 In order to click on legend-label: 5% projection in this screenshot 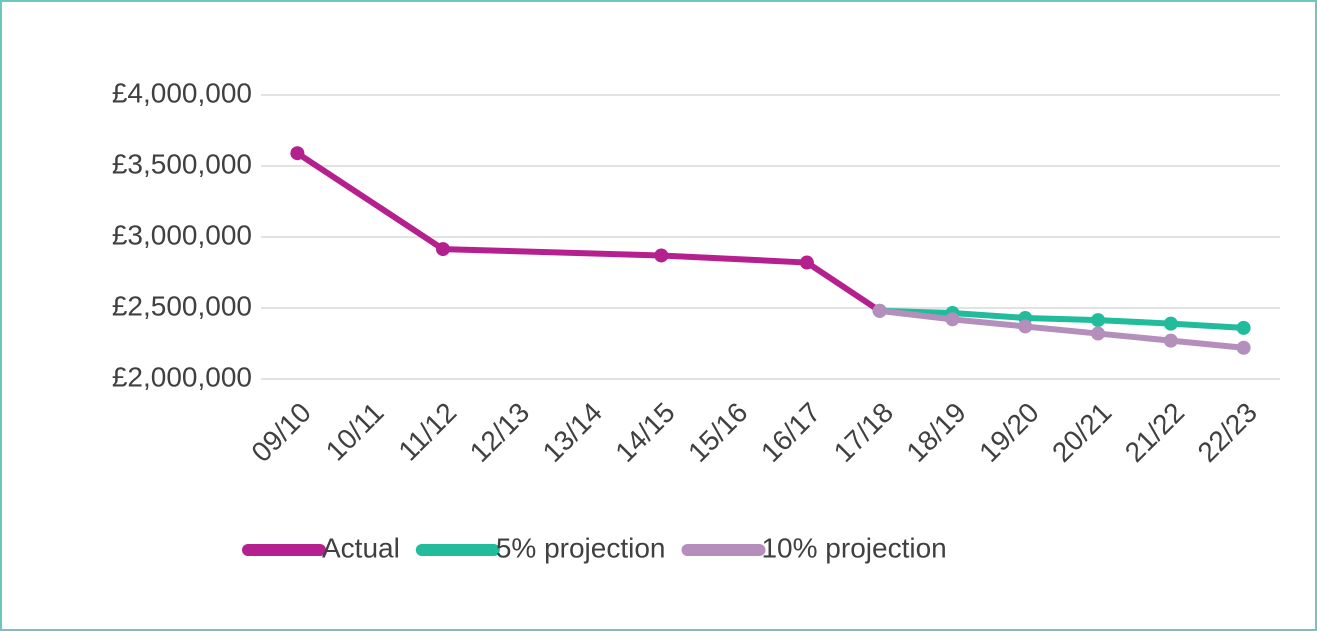, I will do `click(581, 547)`.